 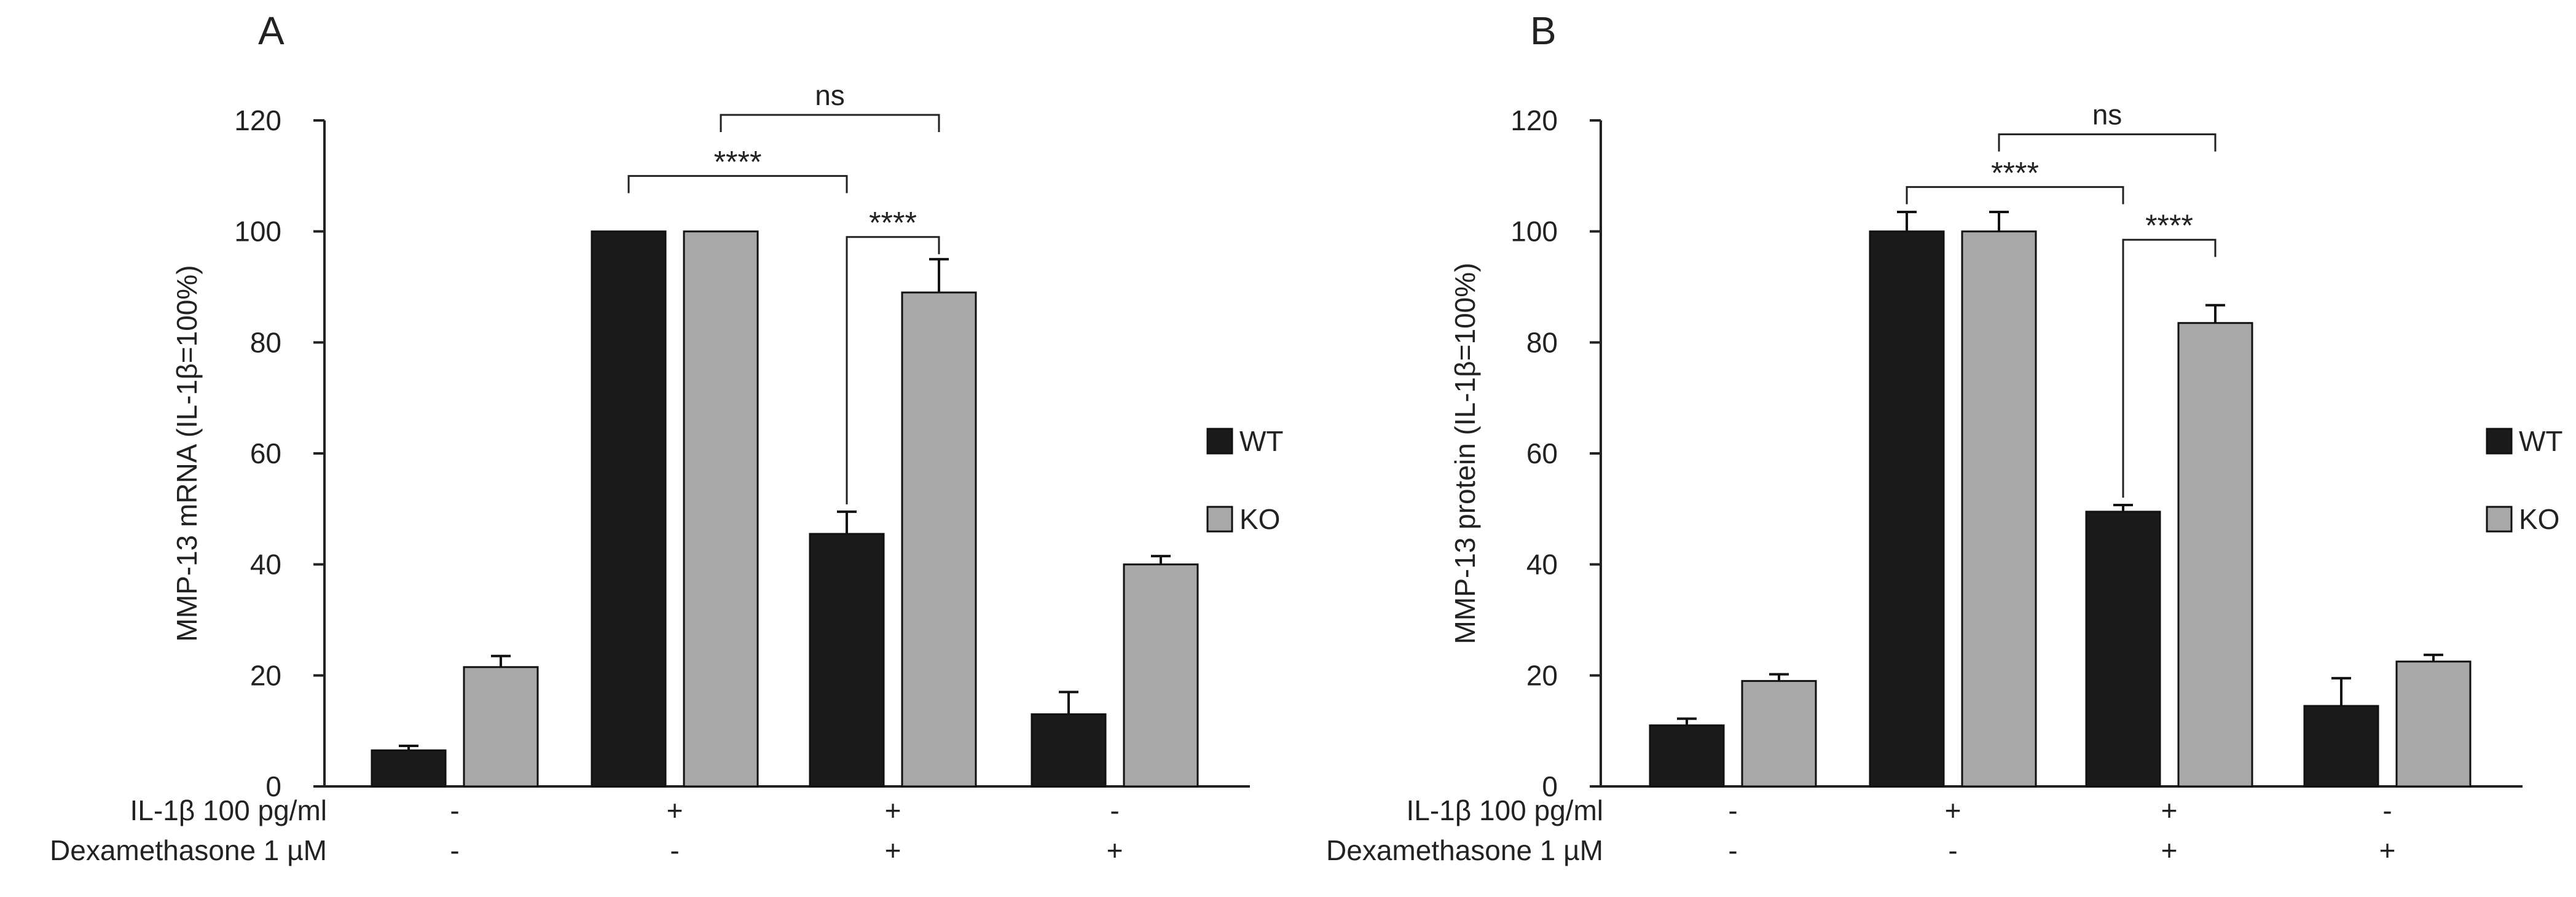 I want to click on y-axis-label: MMP-13 mRNA (IL-1β=100%), so click(x=187, y=453).